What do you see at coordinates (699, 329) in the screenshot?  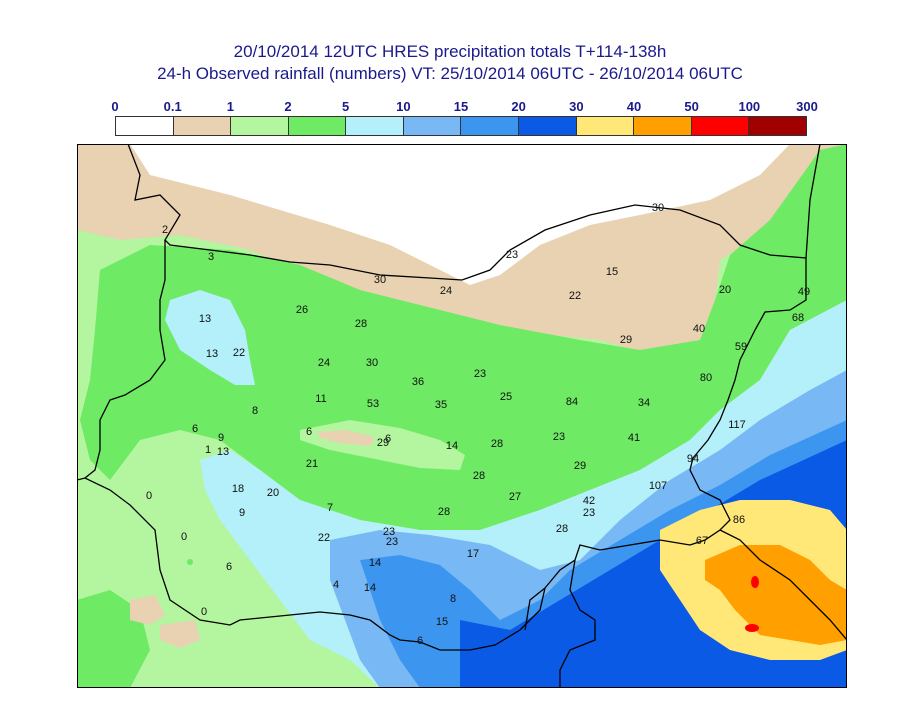 I see `rainfall-observation: 40` at bounding box center [699, 329].